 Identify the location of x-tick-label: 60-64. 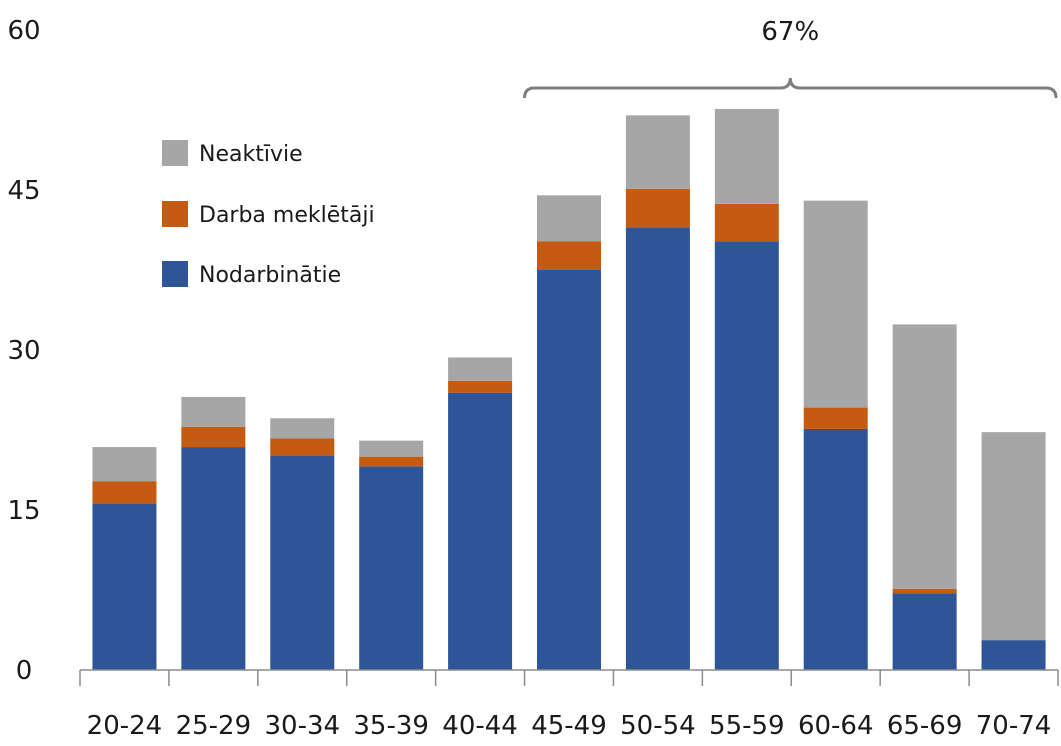
(836, 726).